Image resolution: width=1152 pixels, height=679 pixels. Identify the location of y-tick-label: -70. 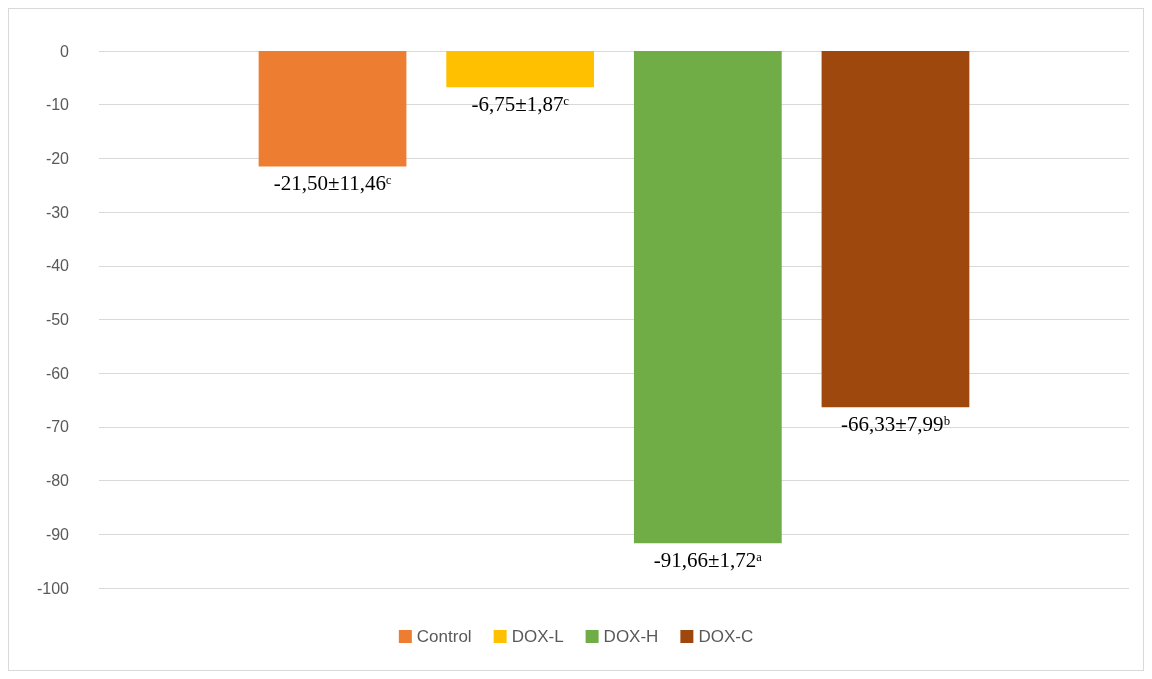
(57, 427).